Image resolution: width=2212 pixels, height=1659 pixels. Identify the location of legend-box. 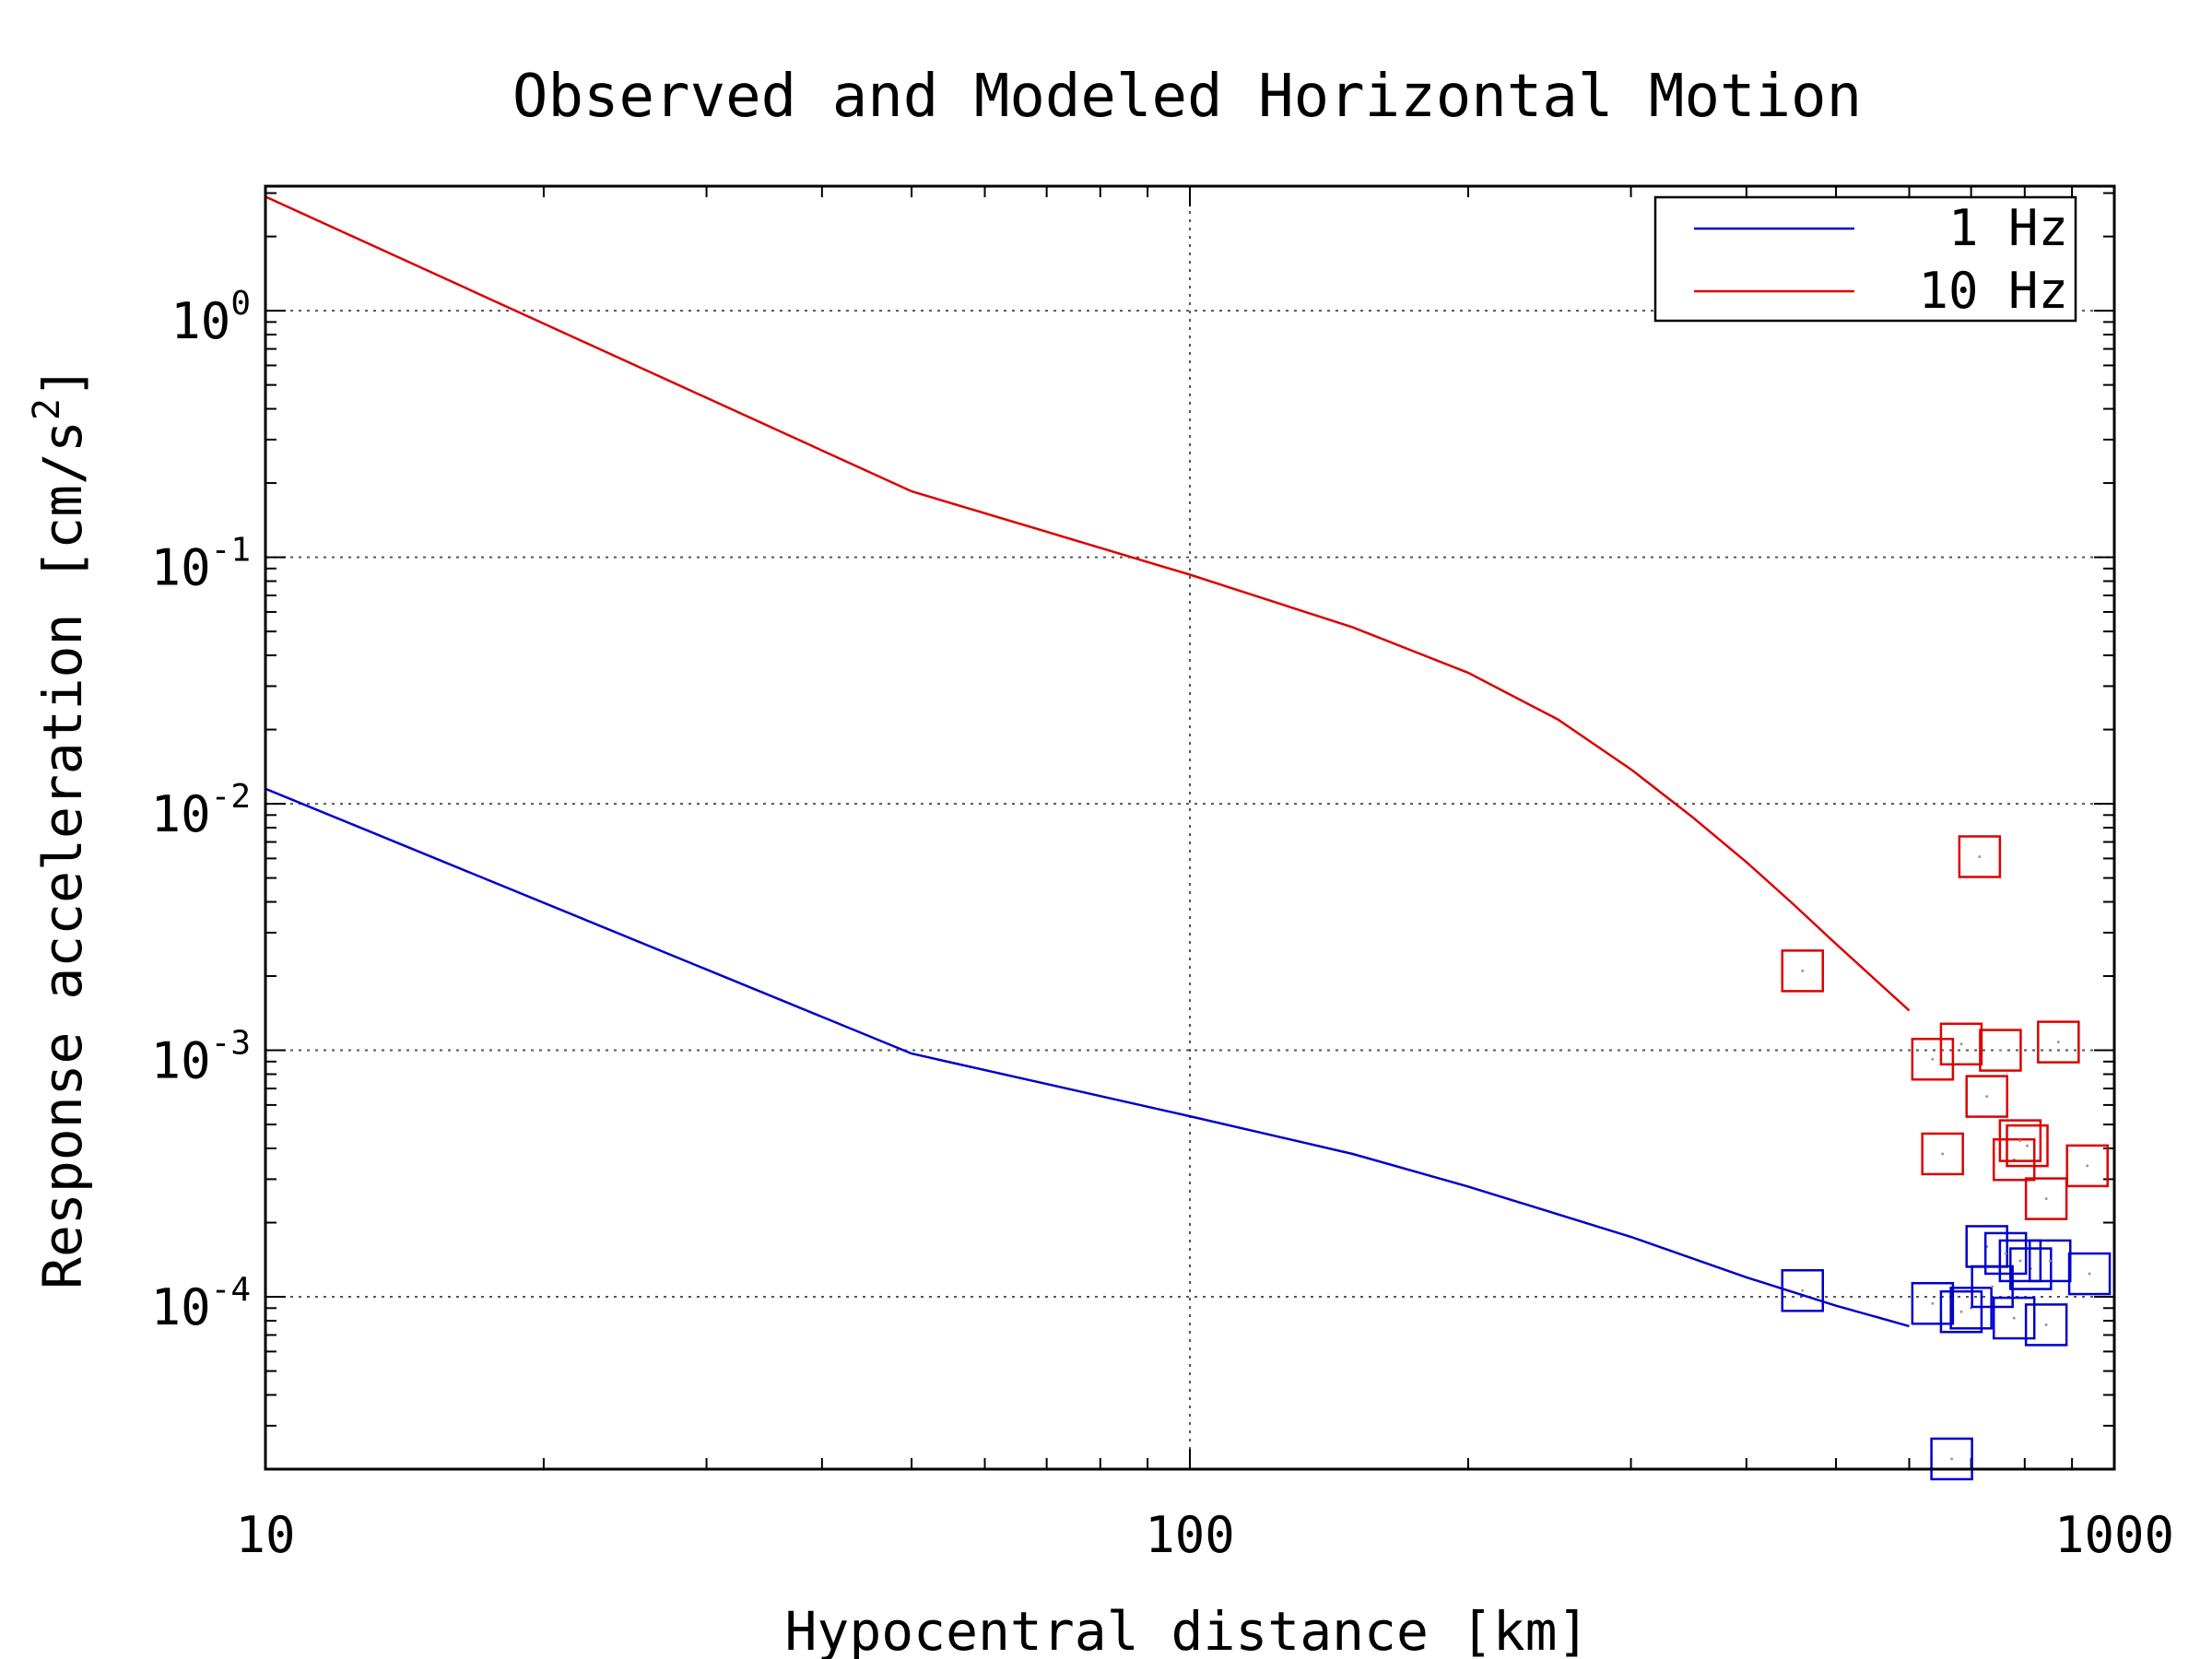
(1865, 259).